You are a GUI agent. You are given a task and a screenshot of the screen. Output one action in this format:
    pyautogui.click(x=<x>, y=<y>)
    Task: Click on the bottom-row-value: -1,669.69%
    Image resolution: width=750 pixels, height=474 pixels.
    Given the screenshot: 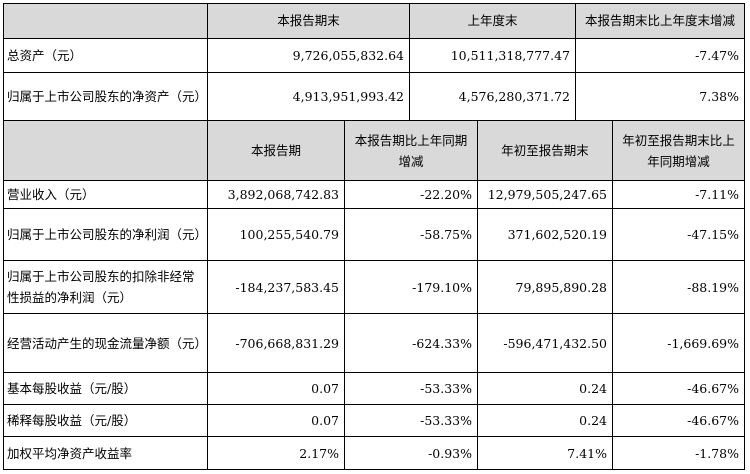 What is the action you would take?
    pyautogui.click(x=679, y=343)
    